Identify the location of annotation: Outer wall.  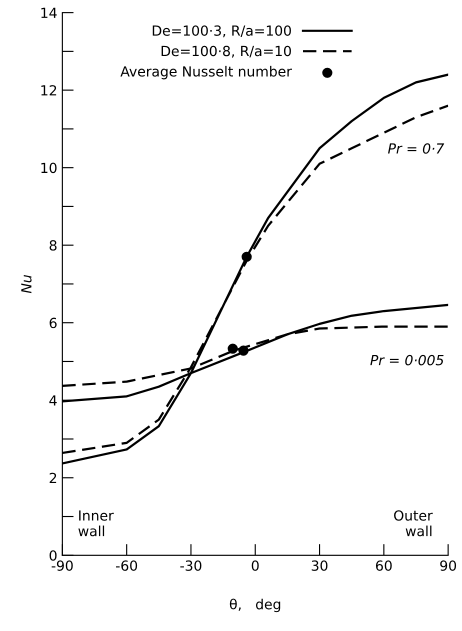
(413, 523).